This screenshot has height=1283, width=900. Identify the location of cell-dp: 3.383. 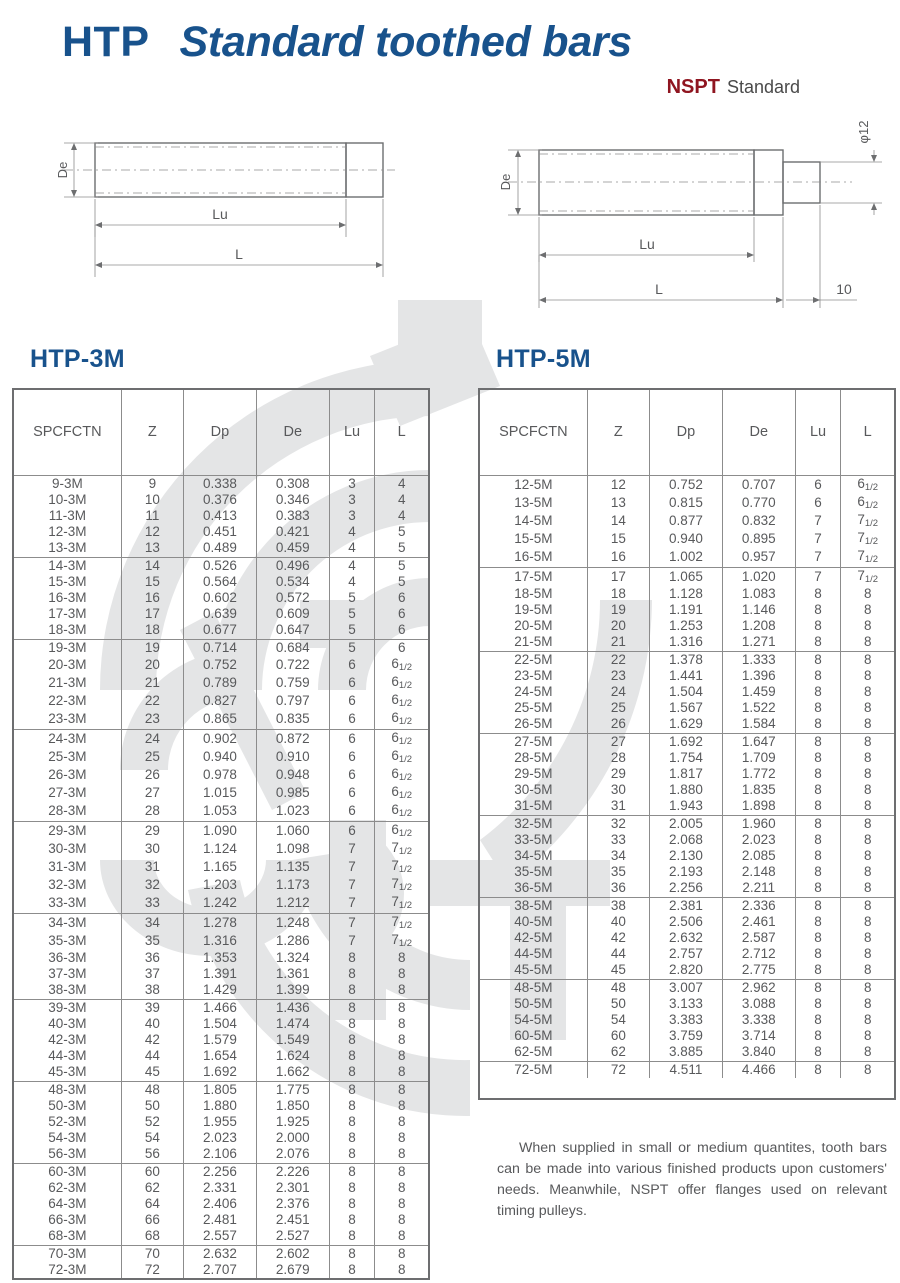
(686, 1020).